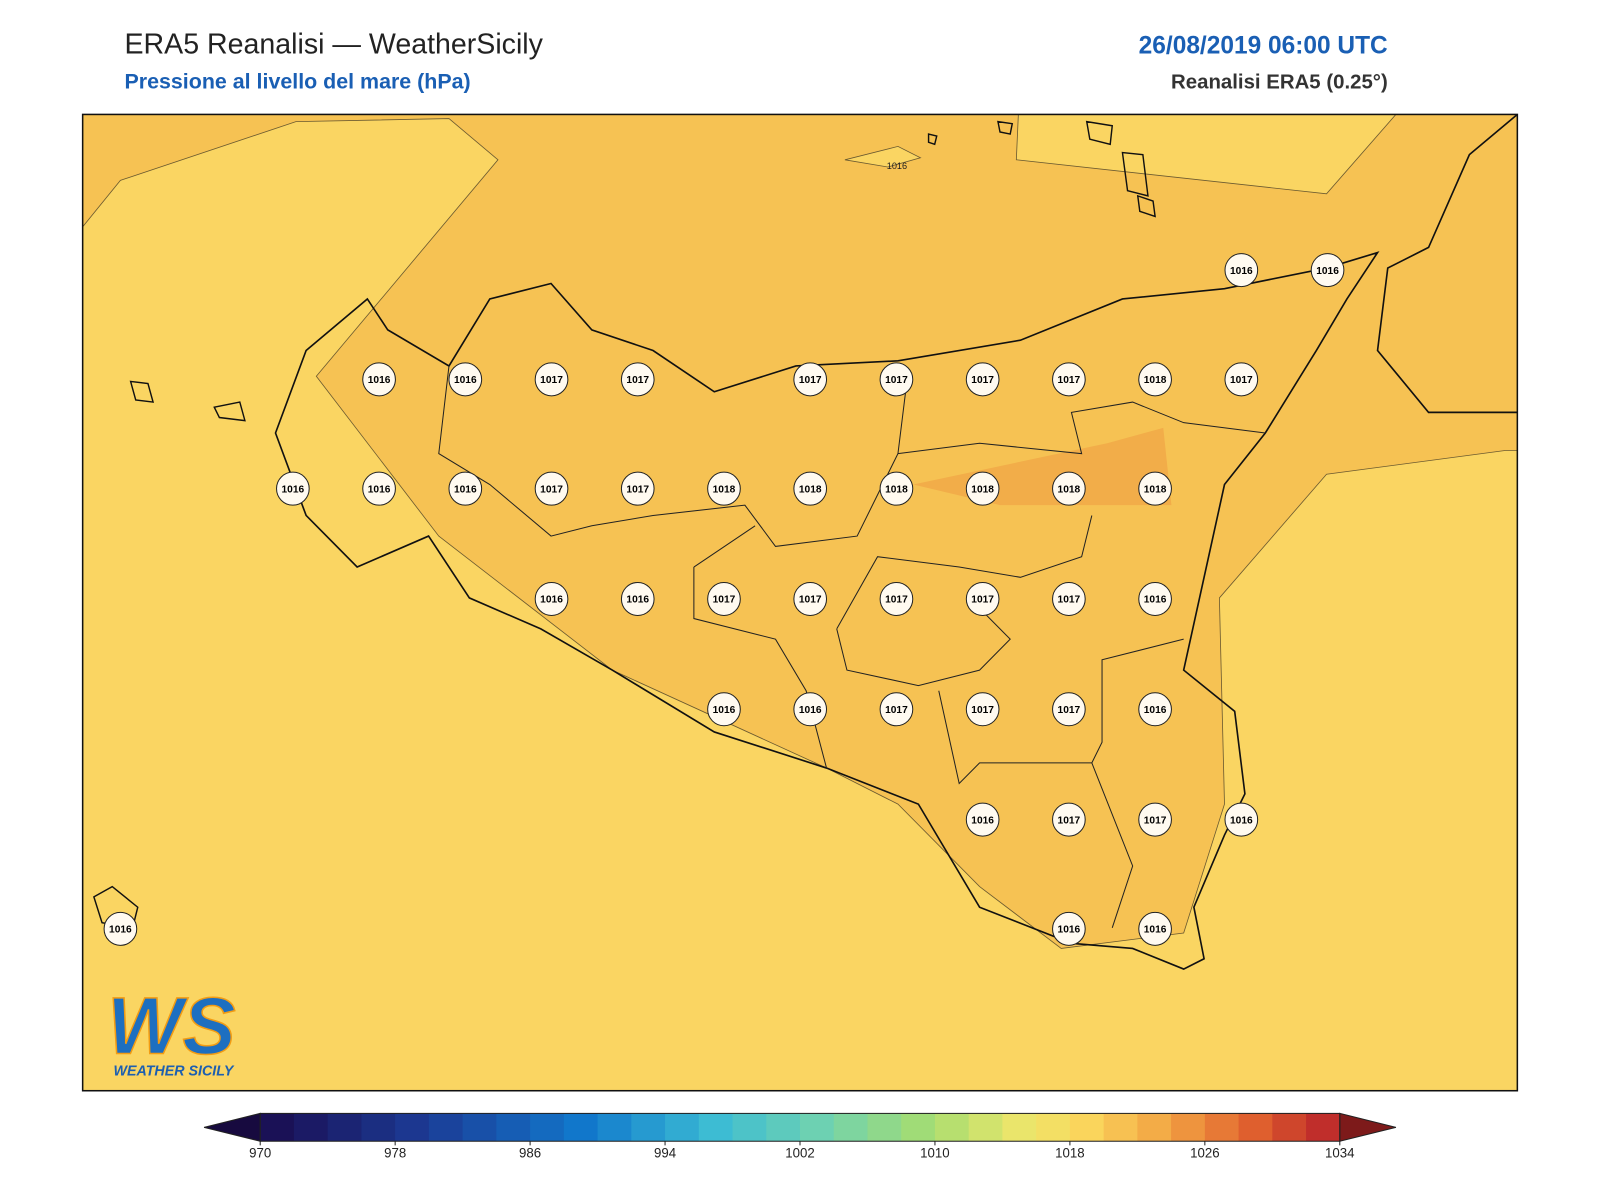 The height and width of the screenshot is (1200, 1600). Describe the element at coordinates (1279, 82) in the screenshot. I see `source: Reanalisi ERA5 (0.25°)` at that location.